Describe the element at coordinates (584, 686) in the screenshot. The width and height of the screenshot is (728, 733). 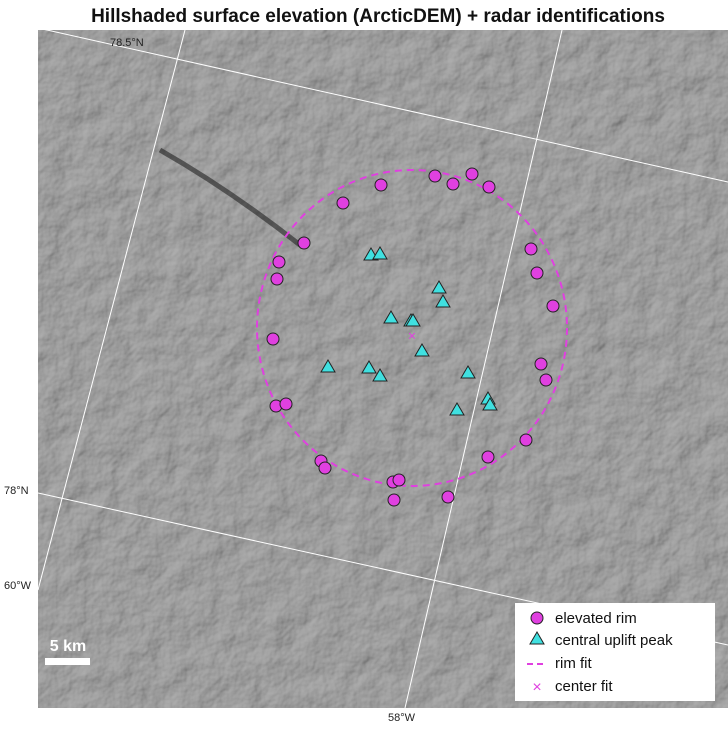
I see `legend-label: center fit` at that location.